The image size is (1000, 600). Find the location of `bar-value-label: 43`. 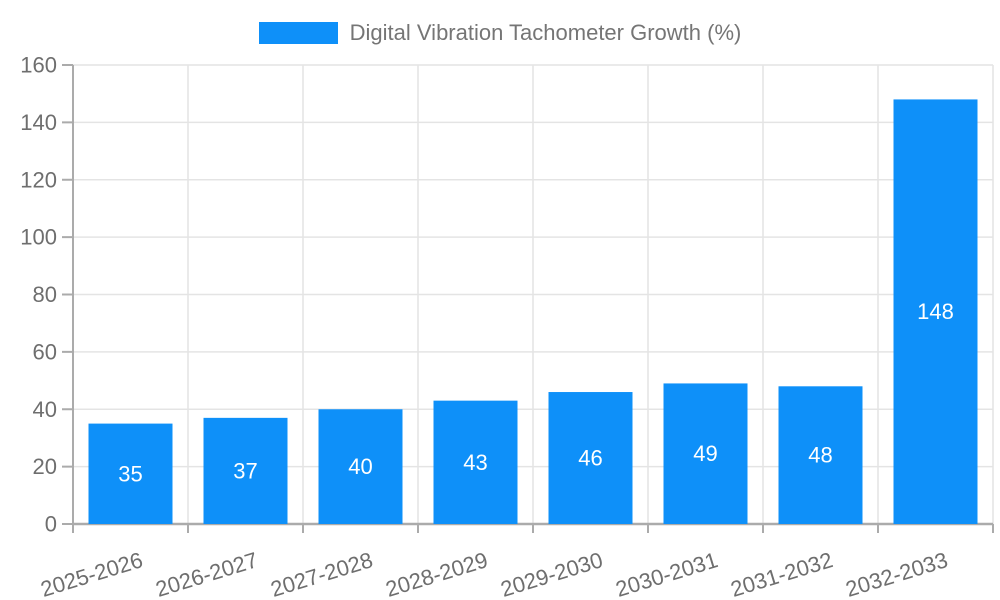

bar-value-label: 43 is located at coordinates (475, 462).